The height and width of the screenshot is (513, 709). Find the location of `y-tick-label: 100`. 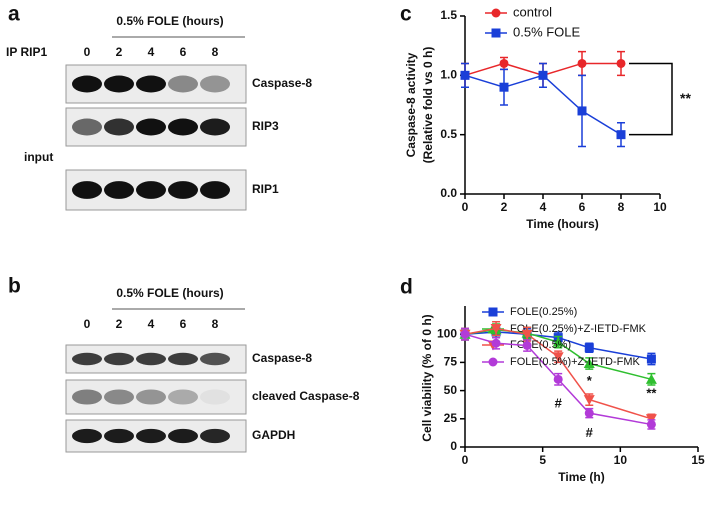

y-tick-label: 100 is located at coordinates (447, 333).